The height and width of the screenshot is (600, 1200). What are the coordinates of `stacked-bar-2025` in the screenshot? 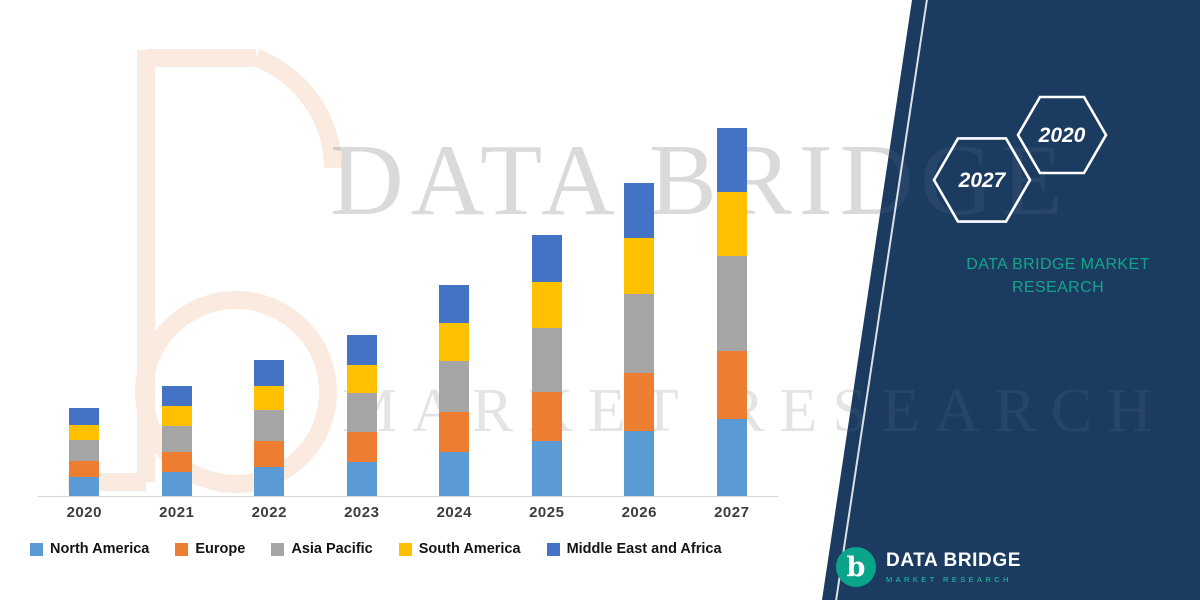 It's located at (546, 365).